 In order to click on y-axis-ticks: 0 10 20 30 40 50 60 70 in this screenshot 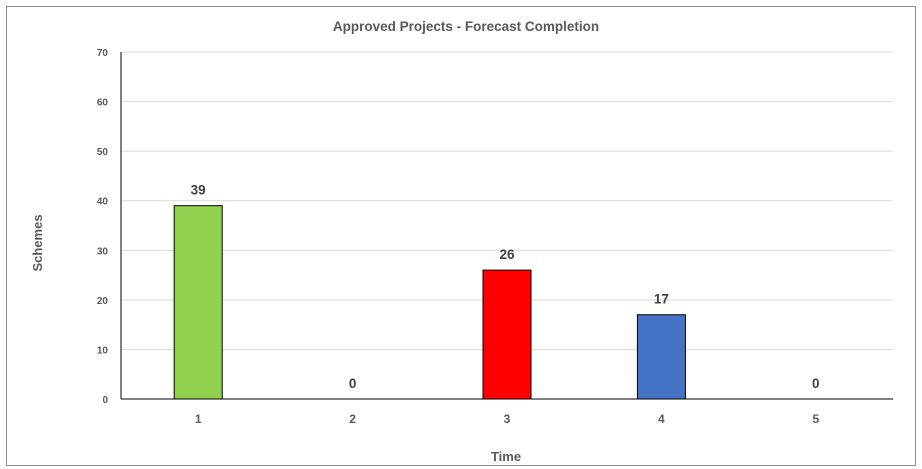, I will do `click(103, 227)`.